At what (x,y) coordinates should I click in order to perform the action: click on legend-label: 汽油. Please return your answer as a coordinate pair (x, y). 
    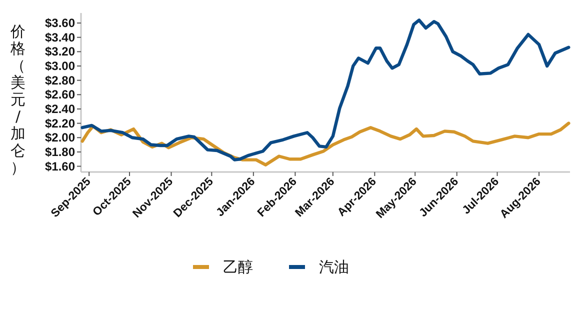
    Looking at the image, I should click on (334, 267).